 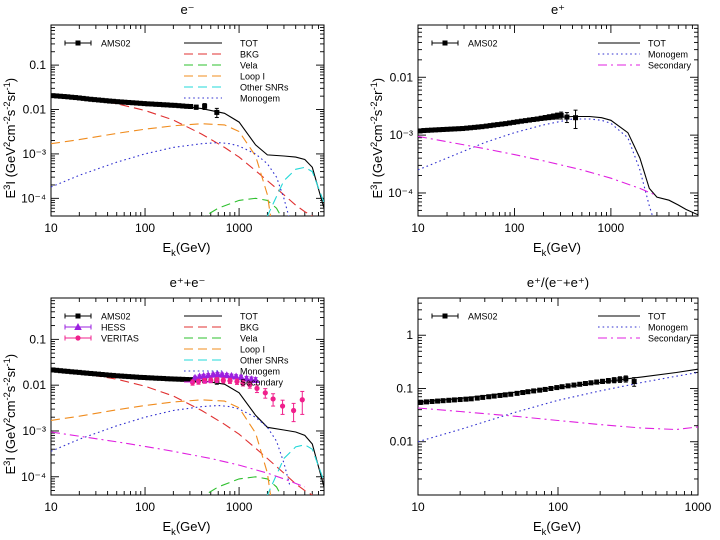 What do you see at coordinates (670, 66) in the screenshot?
I see `legend-label-secondary: Secondary` at bounding box center [670, 66].